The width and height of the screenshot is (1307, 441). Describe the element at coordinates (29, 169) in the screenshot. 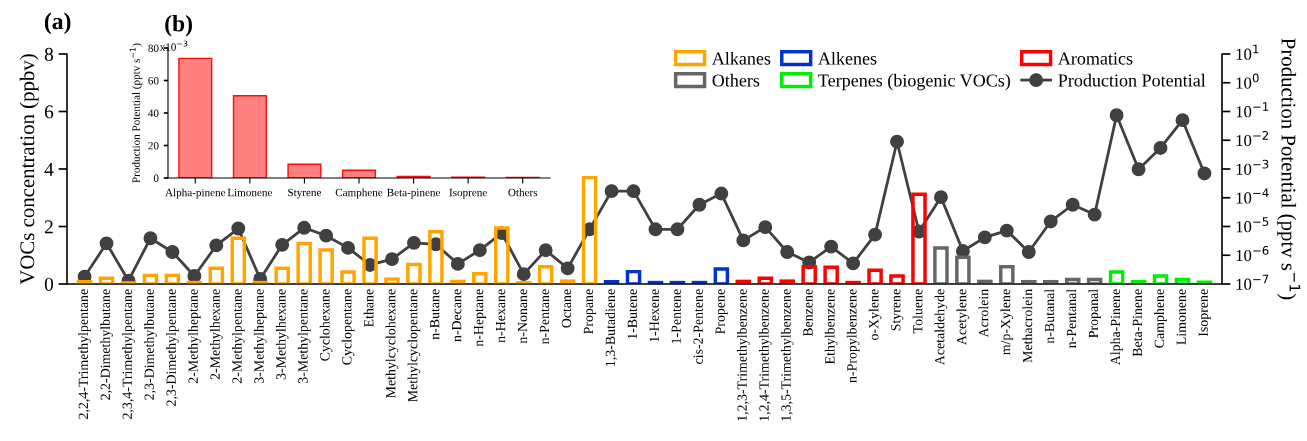

I see `y-axis-title: VOCs concentration (ppbv)` at that location.